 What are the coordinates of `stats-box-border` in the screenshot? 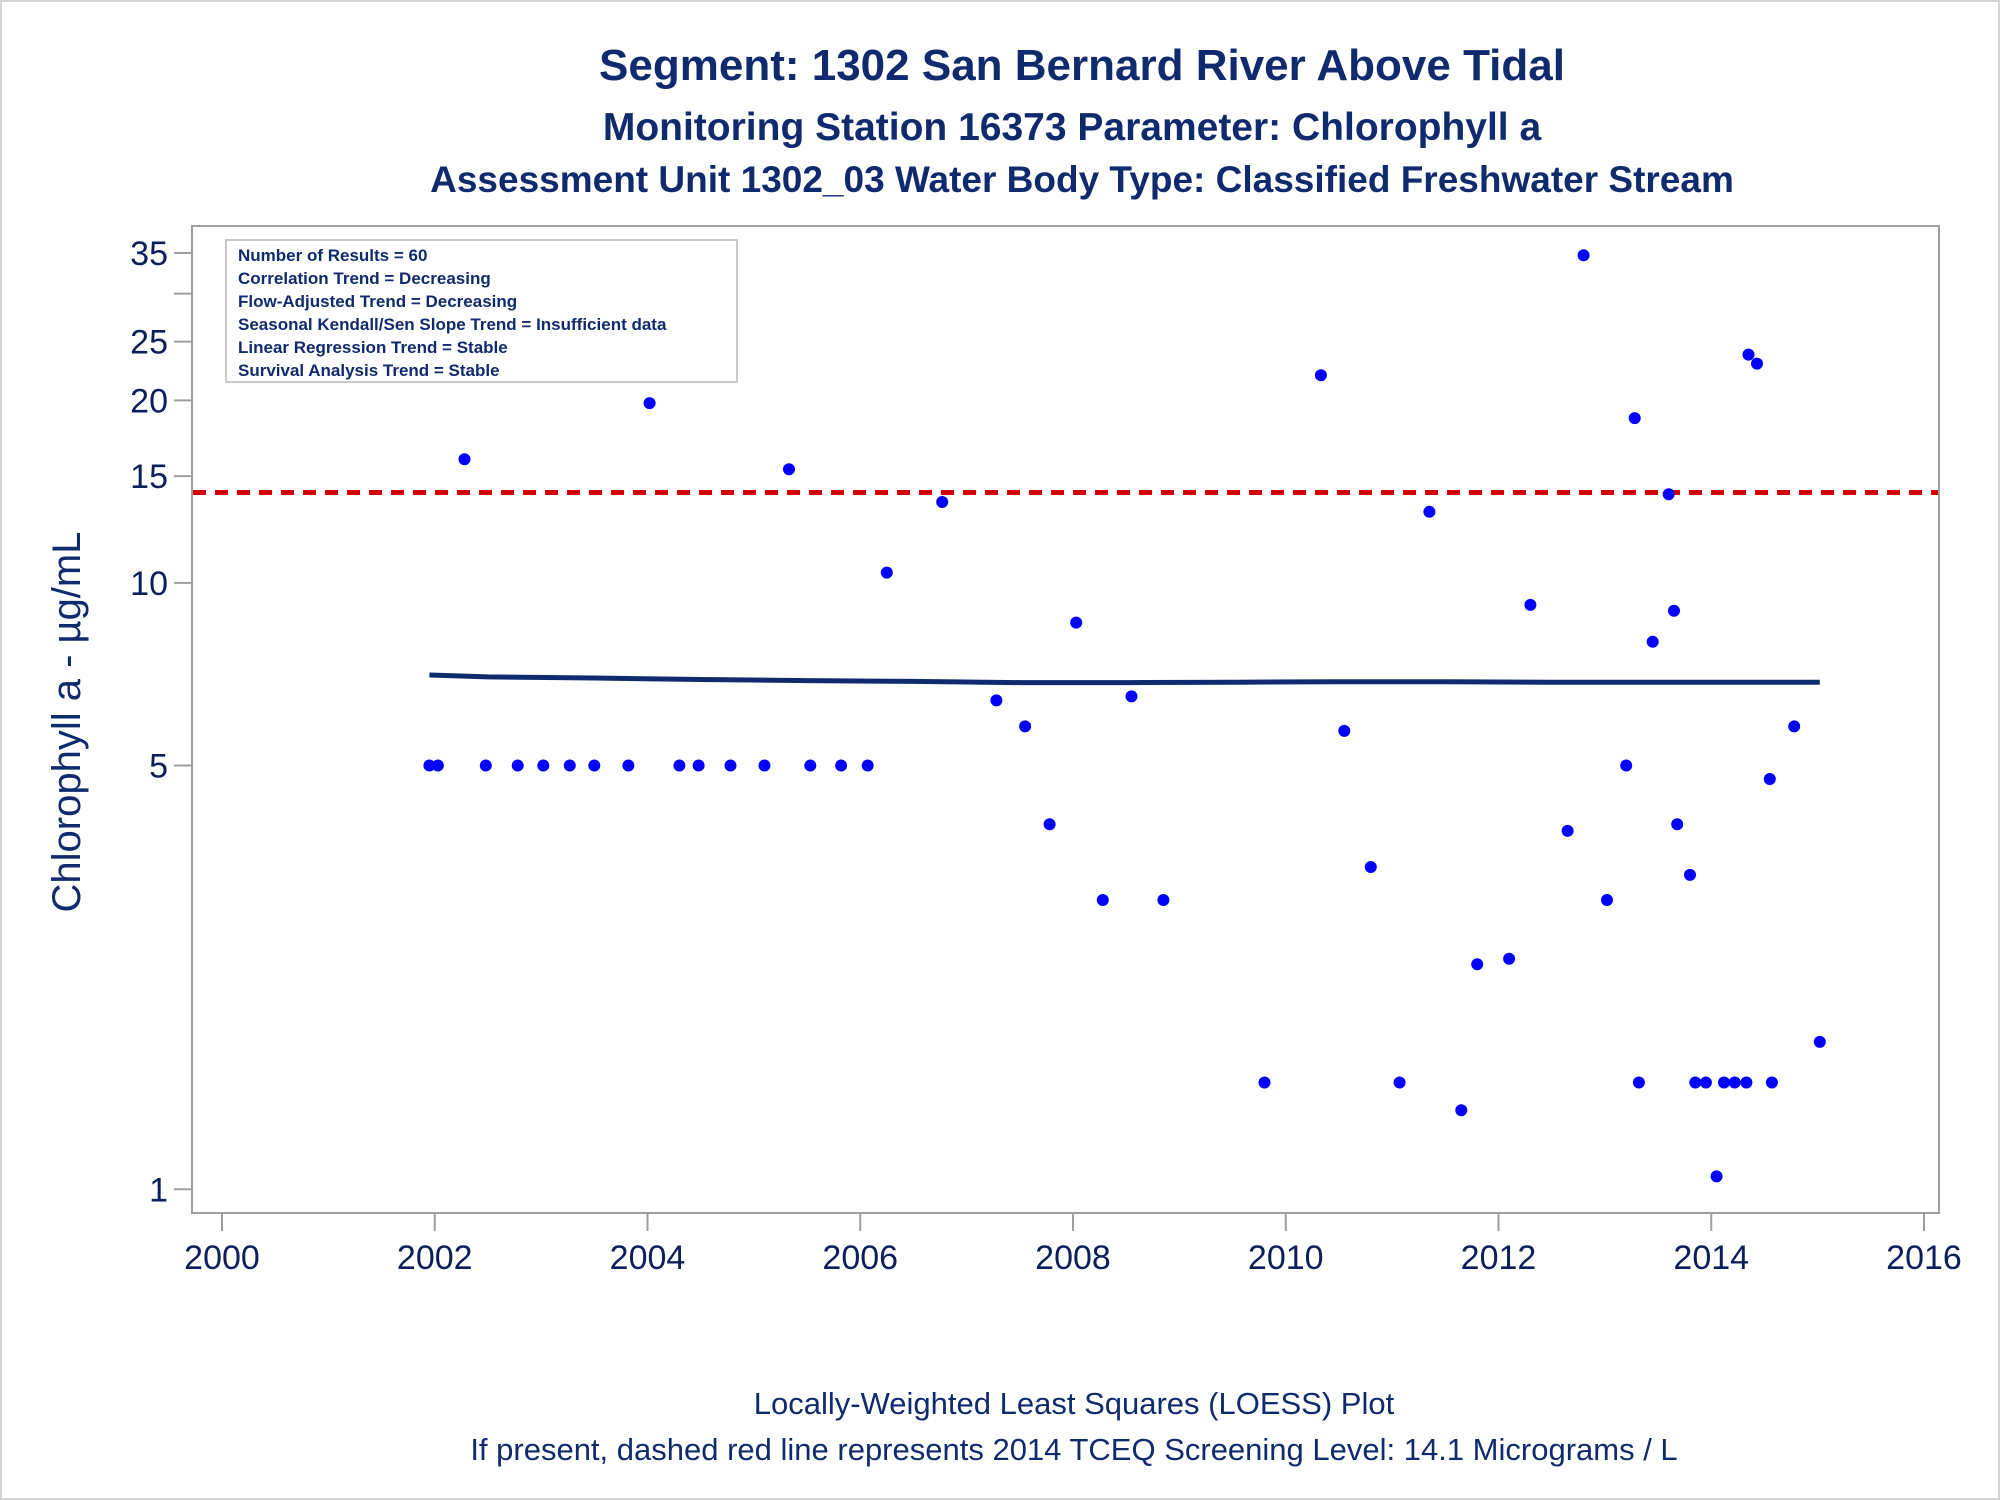 It's located at (481, 311).